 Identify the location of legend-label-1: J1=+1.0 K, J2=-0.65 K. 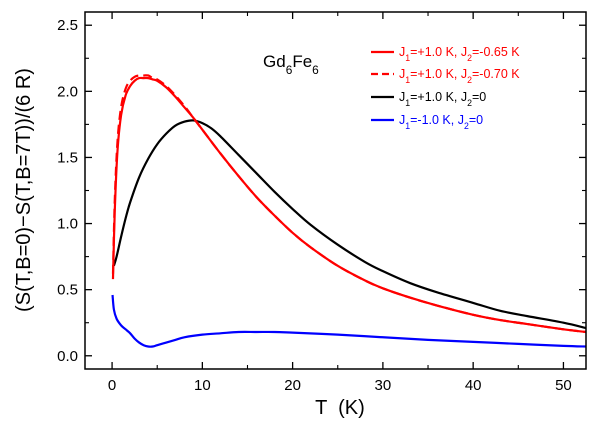
(459, 54).